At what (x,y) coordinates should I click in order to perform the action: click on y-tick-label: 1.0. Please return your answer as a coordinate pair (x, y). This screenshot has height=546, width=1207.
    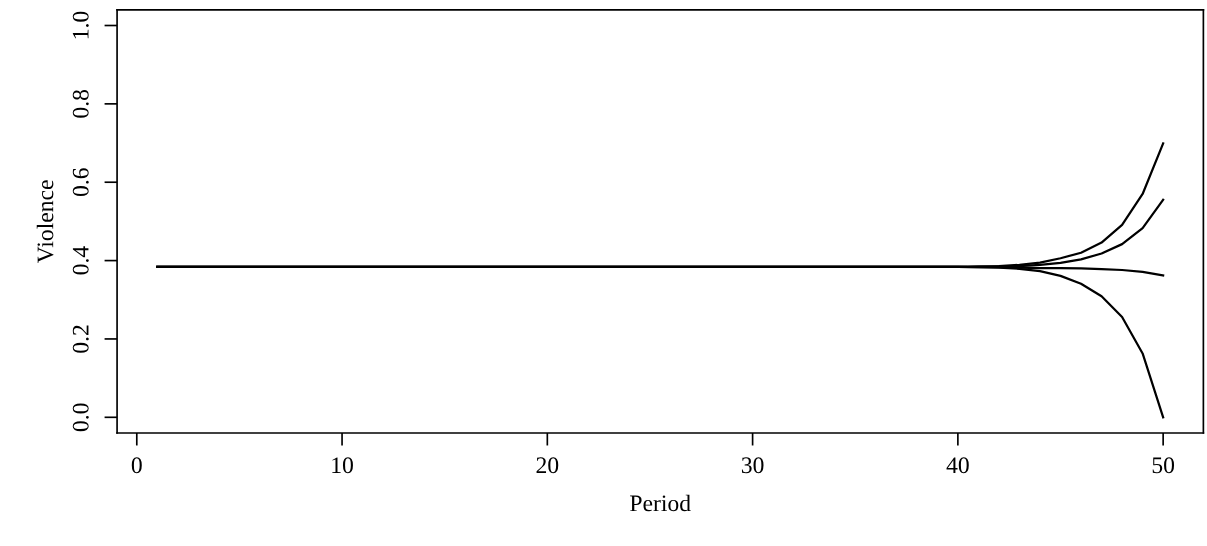
    Looking at the image, I should click on (80, 25).